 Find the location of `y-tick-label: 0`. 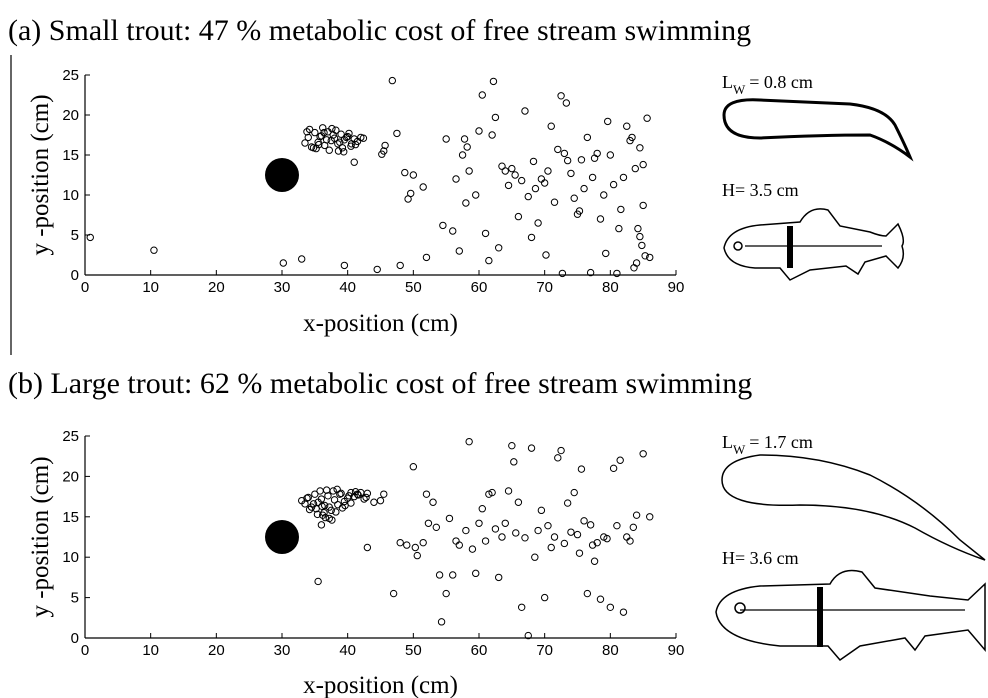

y-tick-label: 0 is located at coordinates (75, 275).